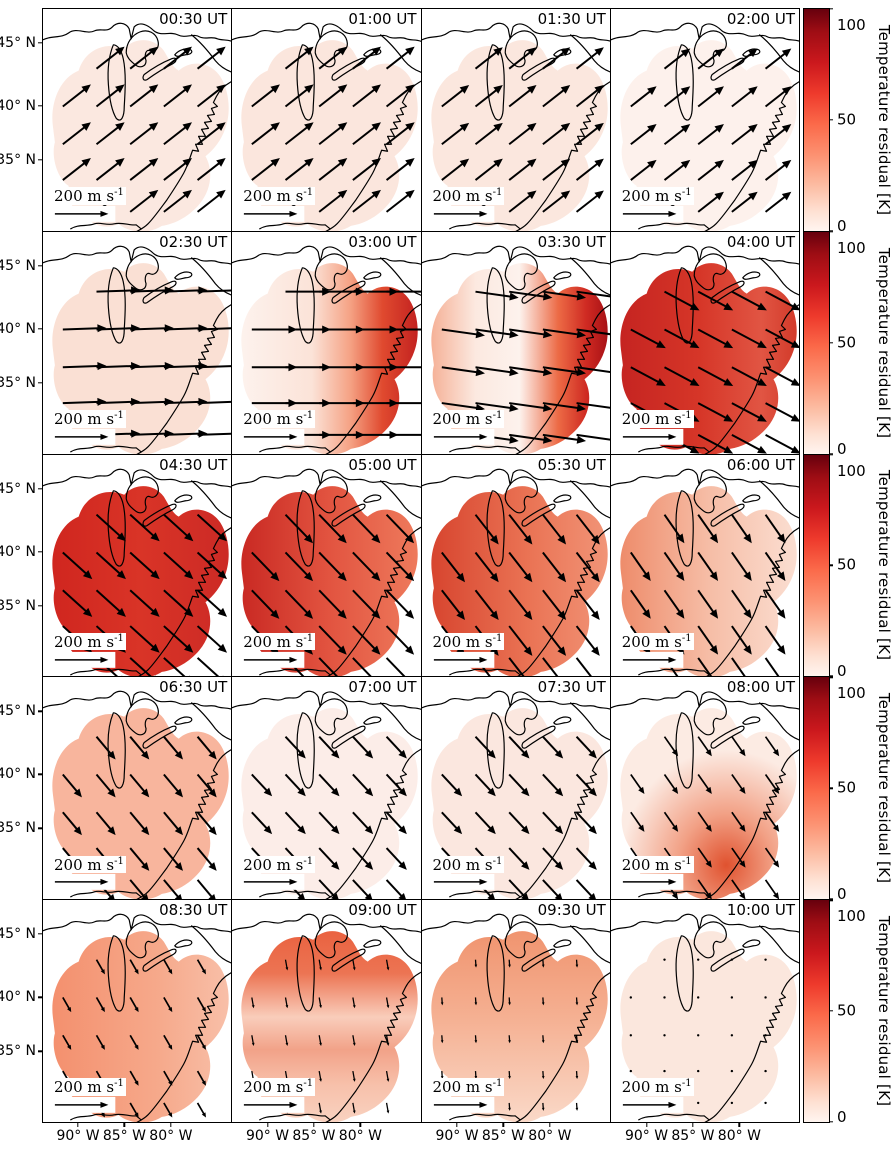  I want to click on y-axis: 45° N 40° N 35° N, so click(21, 343).